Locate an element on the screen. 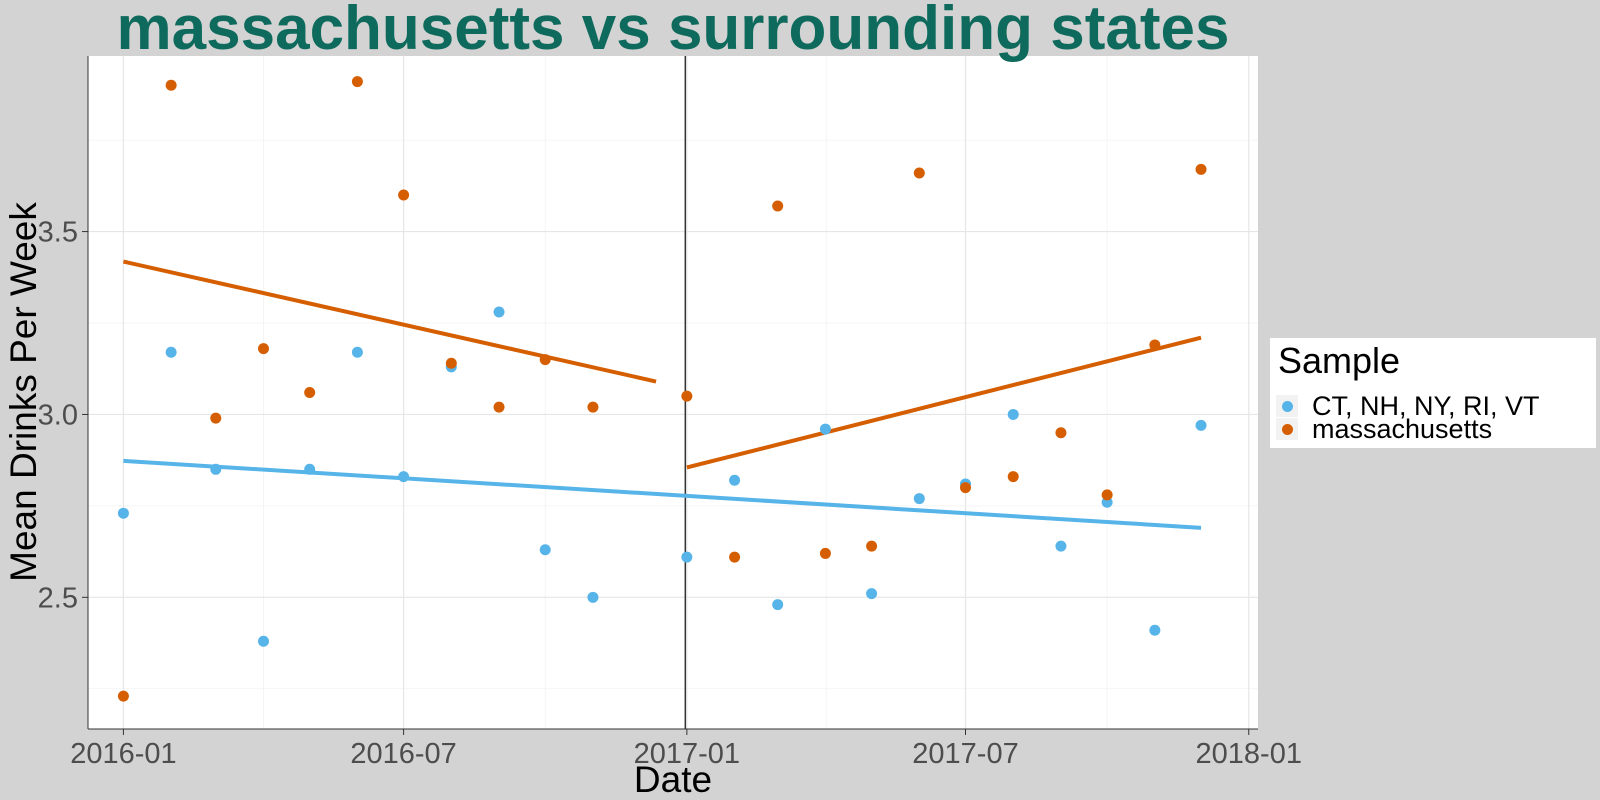  x-tick-label: 2018-01 is located at coordinates (1249, 754).